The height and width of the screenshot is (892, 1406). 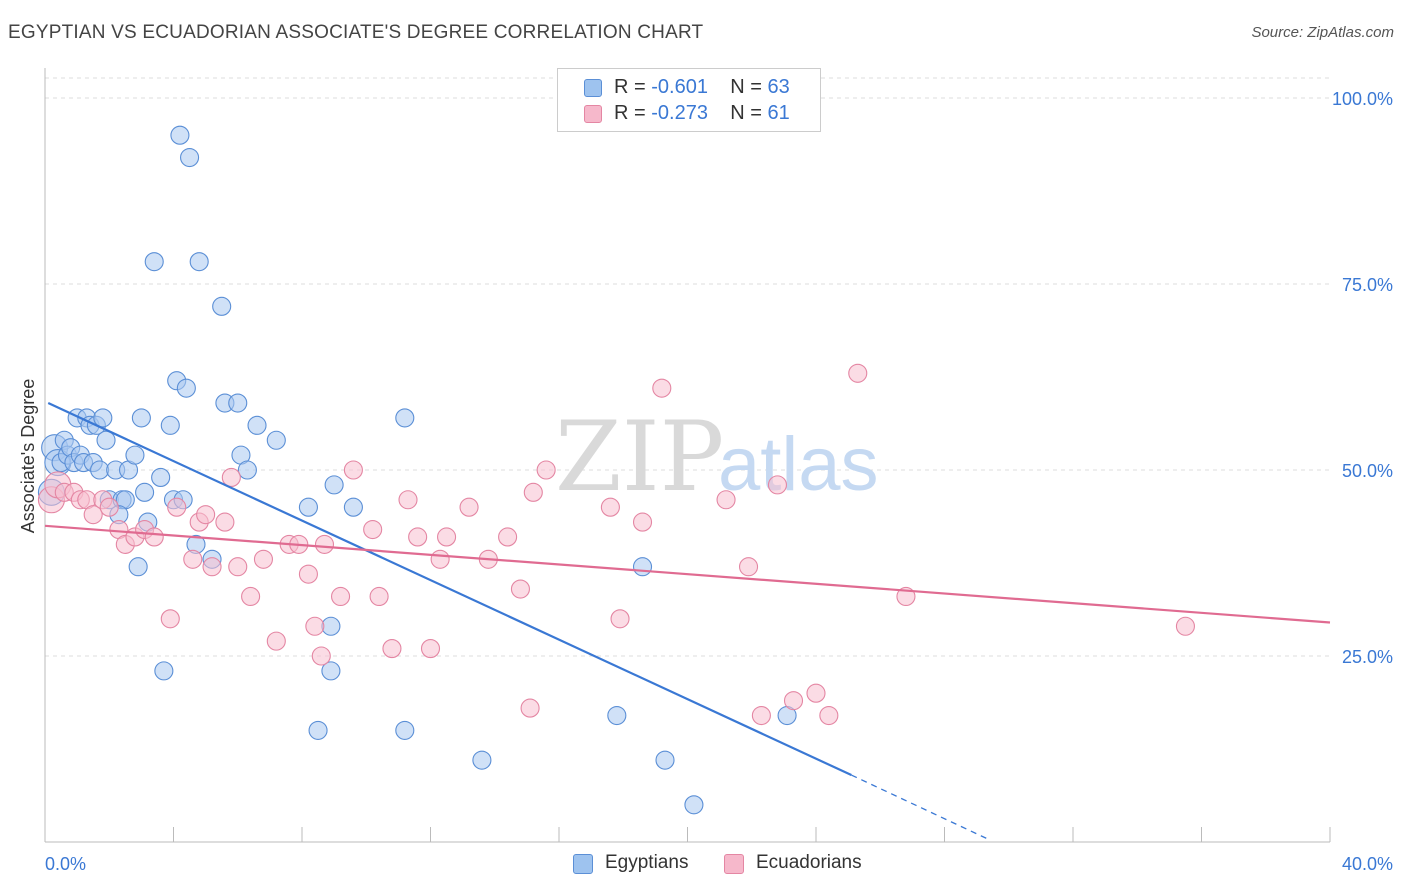 What do you see at coordinates (1362, 99) in the screenshot?
I see `y-tick-label: 100.0%` at bounding box center [1362, 99].